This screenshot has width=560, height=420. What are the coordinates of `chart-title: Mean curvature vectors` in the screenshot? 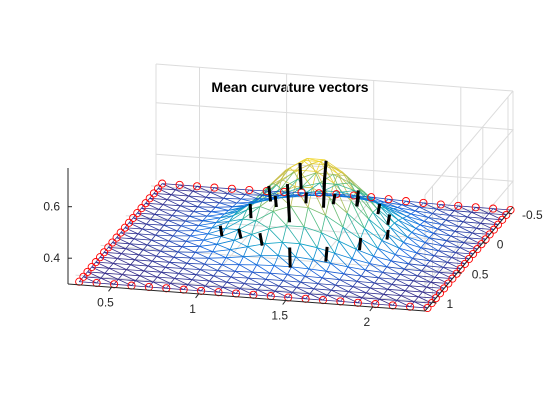 It's located at (289, 87).